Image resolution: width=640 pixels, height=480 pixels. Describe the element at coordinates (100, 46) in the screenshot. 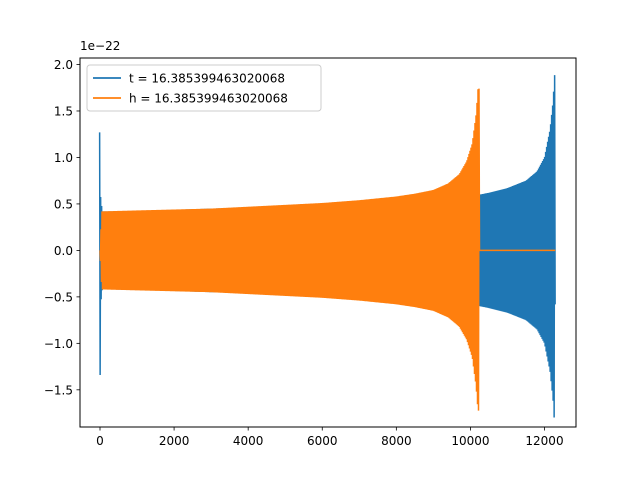

I see `y-offset-label: 1e−22` at that location.